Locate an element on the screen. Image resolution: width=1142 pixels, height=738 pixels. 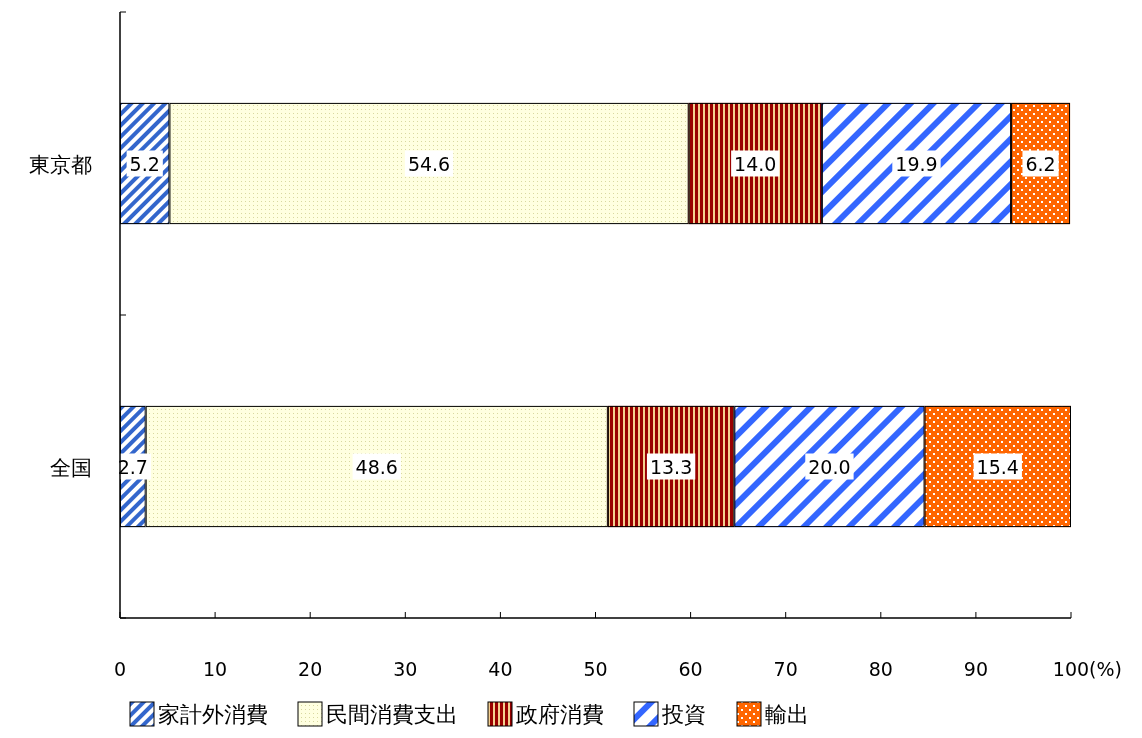
x-tick-label: 30 is located at coordinates (405, 669).